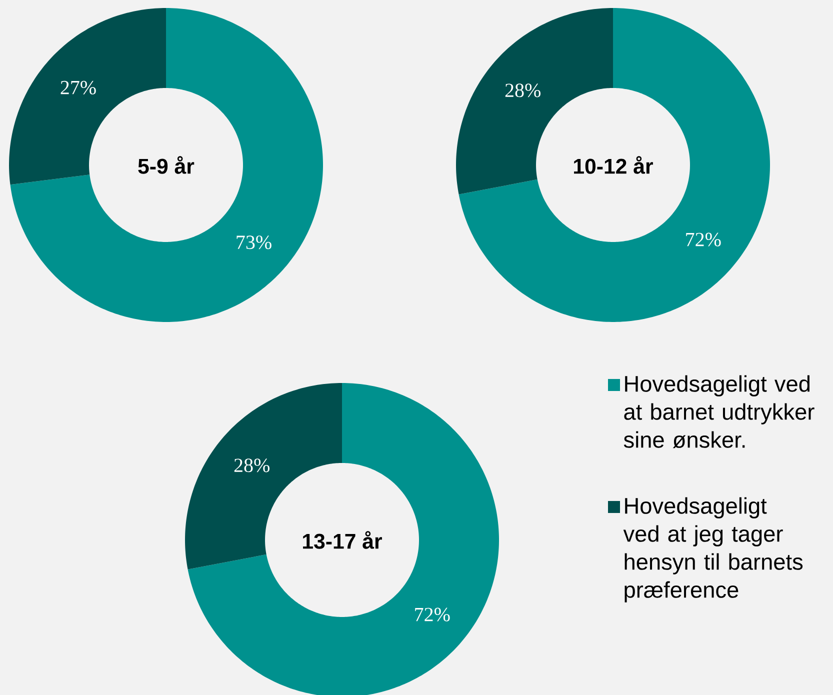 Image resolution: width=833 pixels, height=695 pixels. I want to click on legend-label: Hovedsageligt ved at jeg tager hensyn til barnets præference, so click(713, 549).